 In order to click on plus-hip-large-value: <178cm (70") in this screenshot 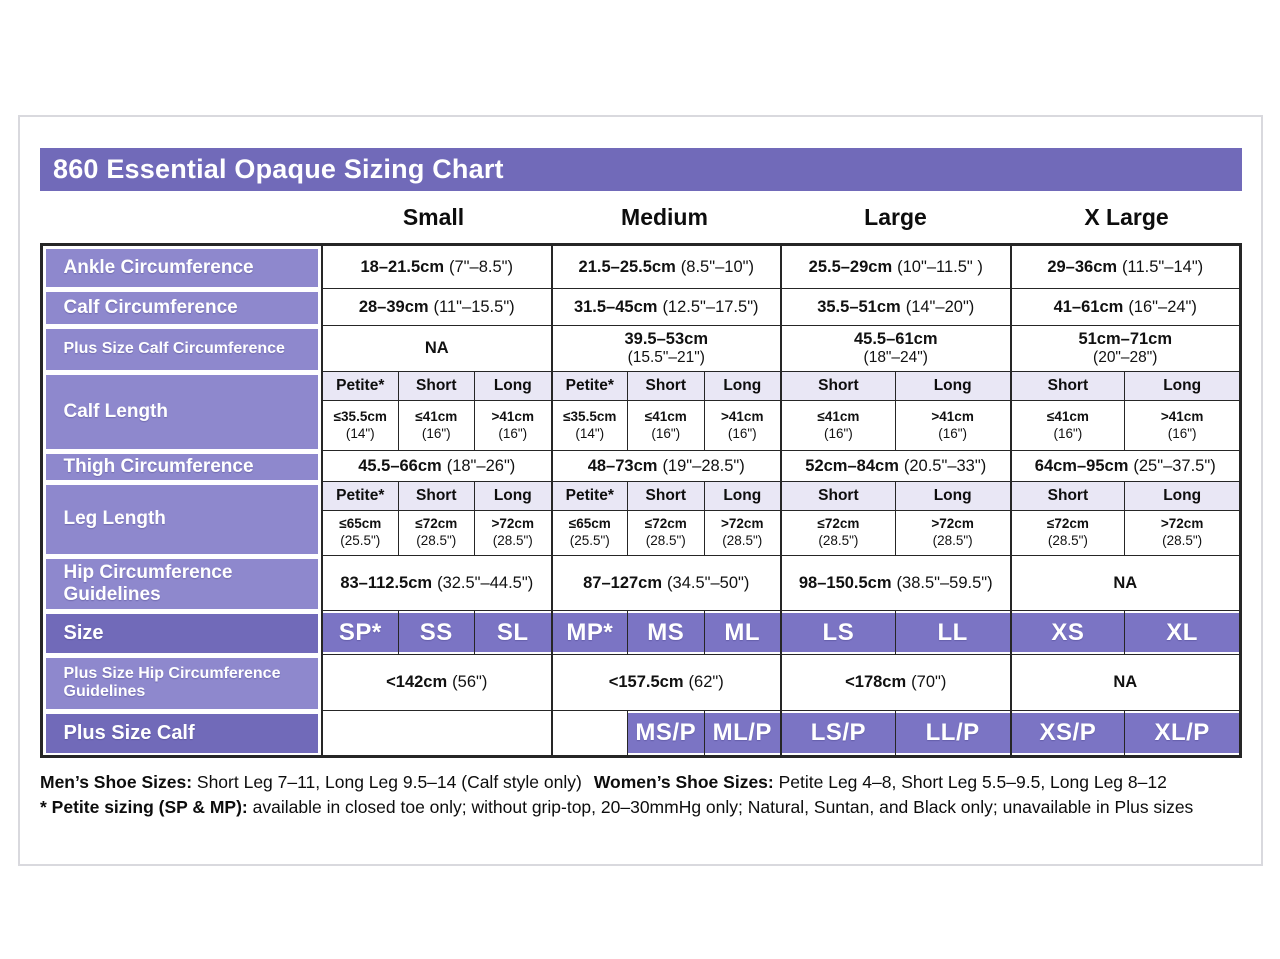, I will do `click(895, 683)`.